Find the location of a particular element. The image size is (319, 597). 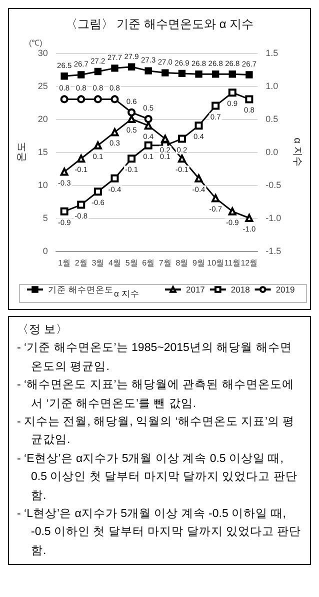

y-tick-label: 20 is located at coordinates (43, 119).